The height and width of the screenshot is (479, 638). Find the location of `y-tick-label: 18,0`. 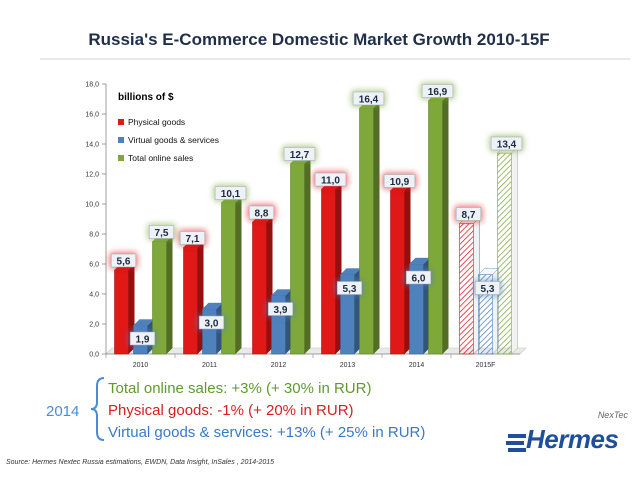

y-tick-label: 18,0 is located at coordinates (92, 85).